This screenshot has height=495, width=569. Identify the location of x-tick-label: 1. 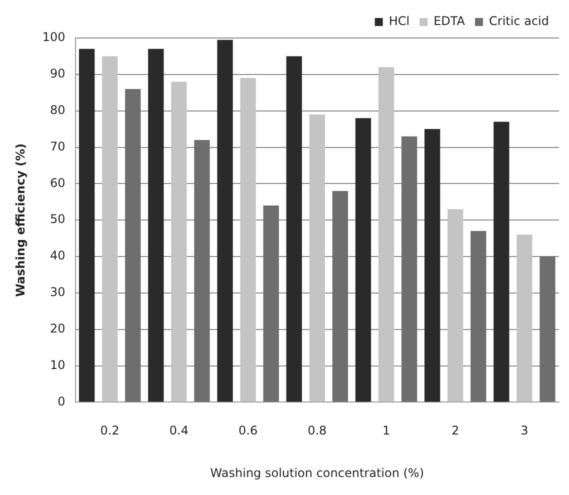
(386, 431).